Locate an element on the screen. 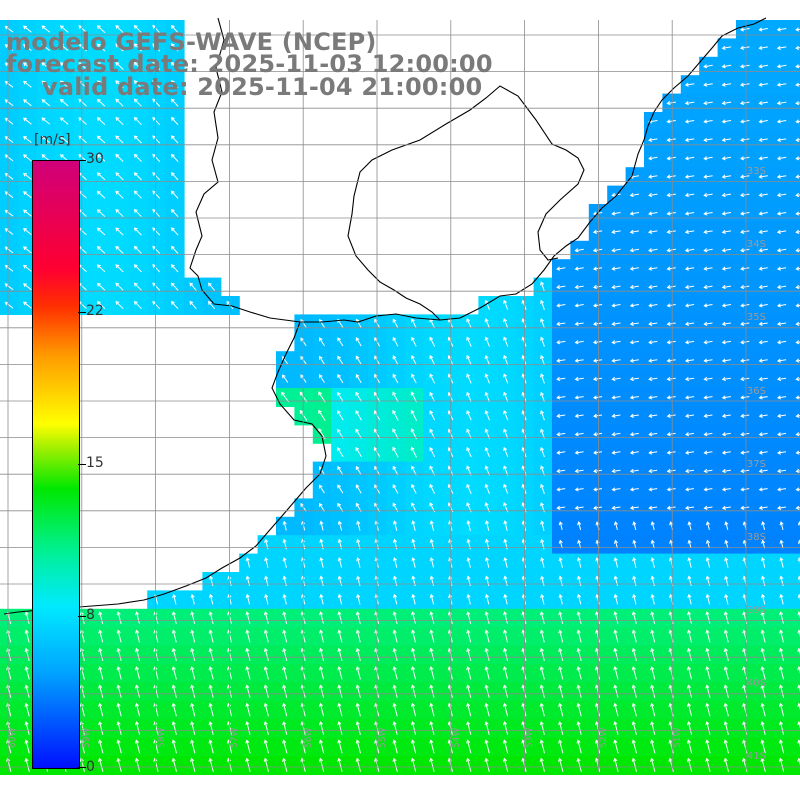  forecast-date: forecast date: 2025-11-03 12:00:00 is located at coordinates (249, 64).